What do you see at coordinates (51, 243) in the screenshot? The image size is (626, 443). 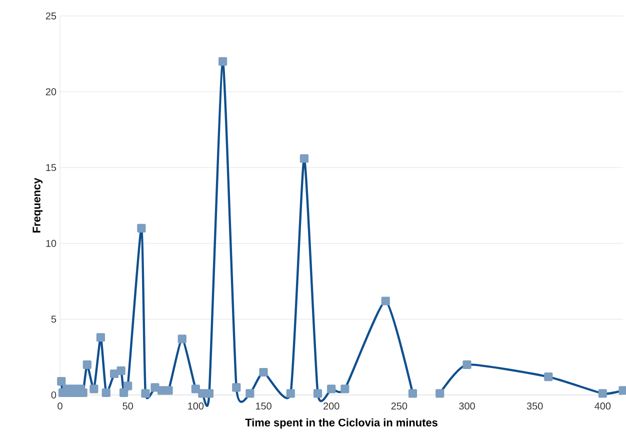 I see `y-tick-label: 10` at bounding box center [51, 243].